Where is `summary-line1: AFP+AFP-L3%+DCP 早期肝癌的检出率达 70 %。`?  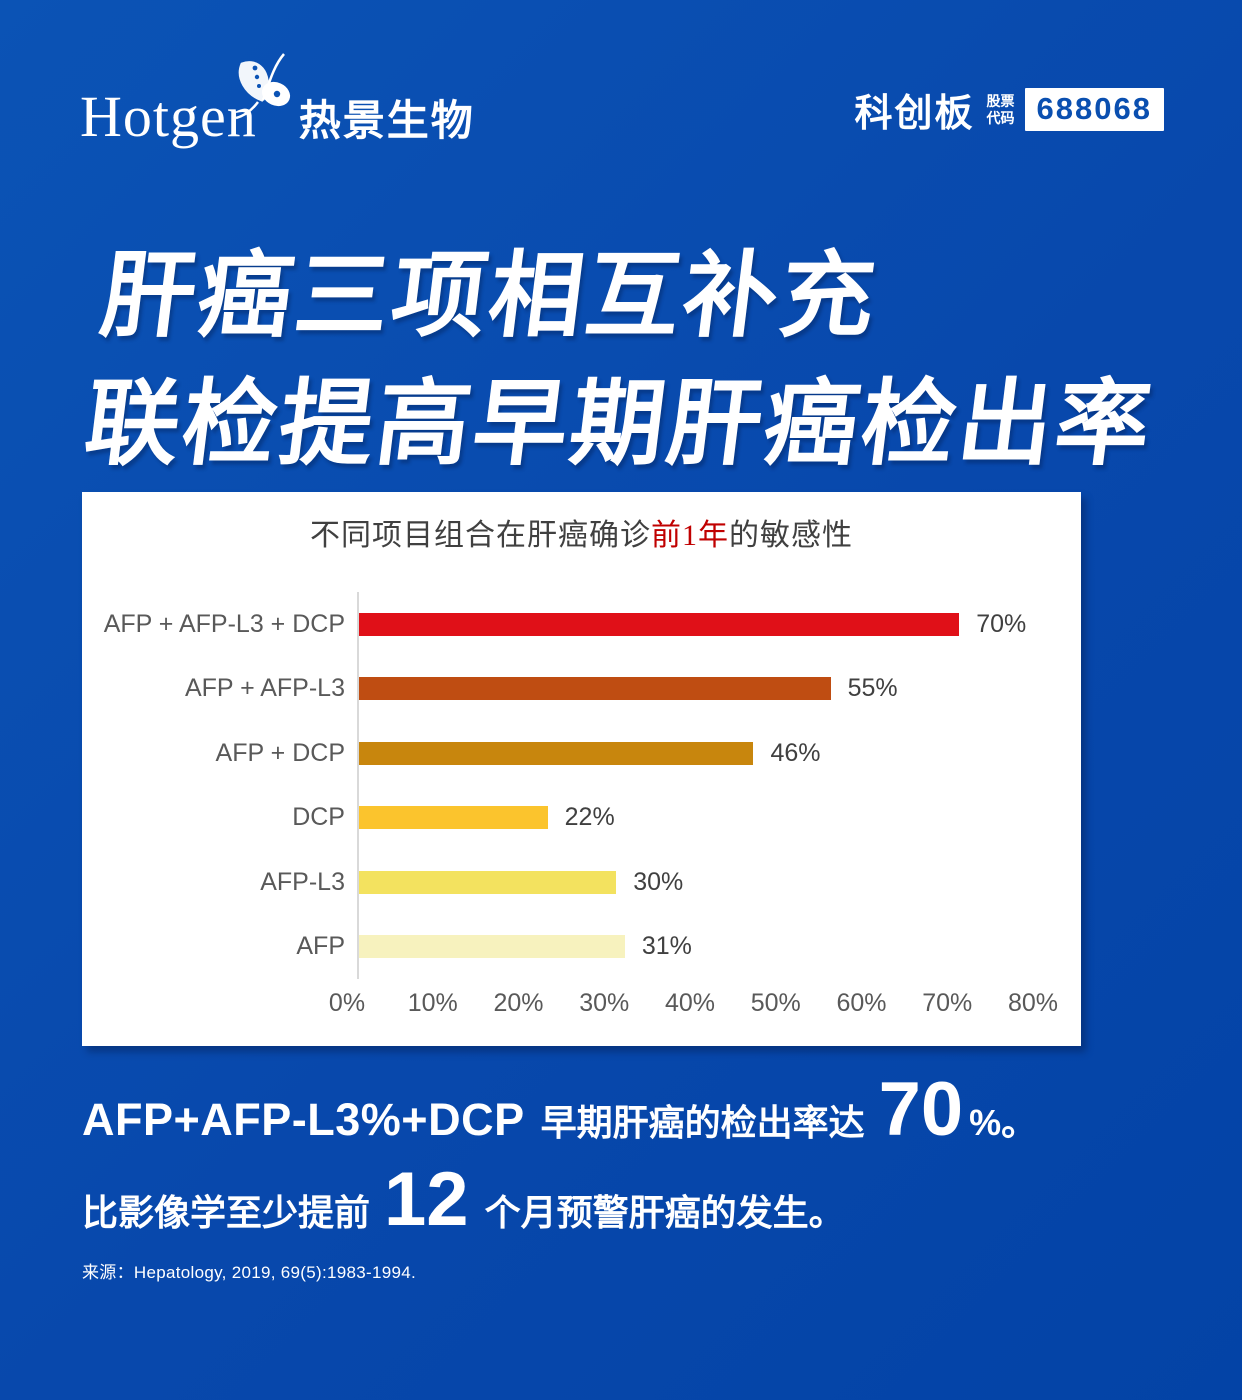
summary-line1: AFP+AFP-L3%+DCP 早期肝癌的检出率达 70 %。 is located at coordinates (559, 1110).